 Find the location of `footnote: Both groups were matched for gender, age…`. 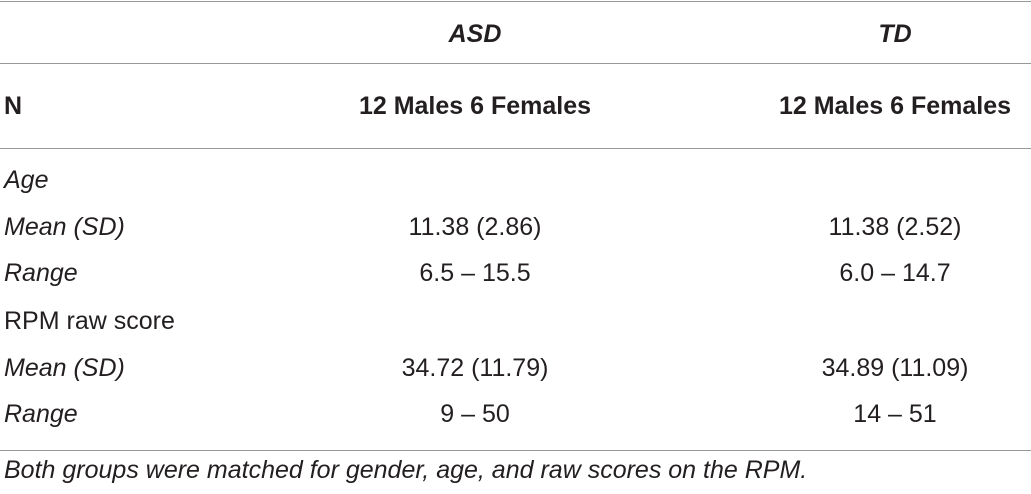

footnote: Both groups were matched for gender, age… is located at coordinates (406, 470).